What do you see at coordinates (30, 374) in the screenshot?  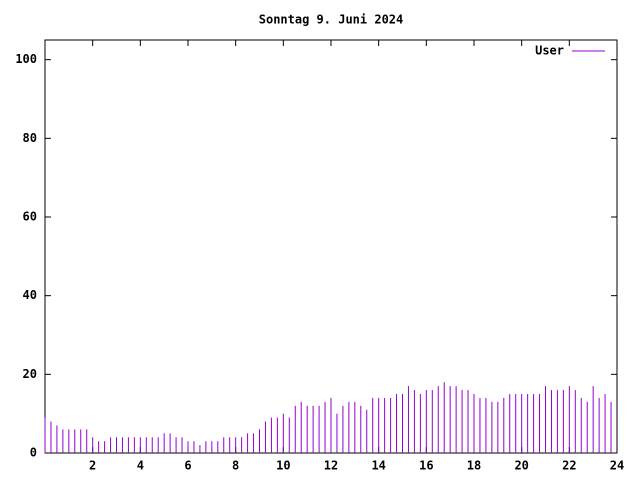 I see `y-tick-label: 20` at bounding box center [30, 374].